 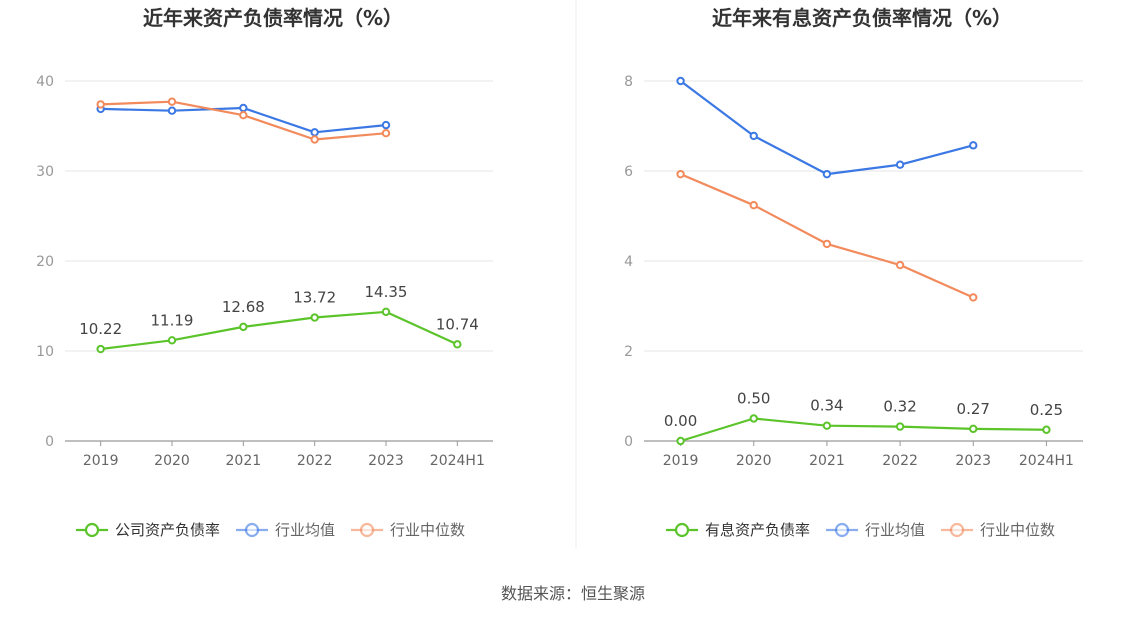 What do you see at coordinates (862, 18) in the screenshot?
I see `chart-title: 近年来有息资产负债率情况（%）` at bounding box center [862, 18].